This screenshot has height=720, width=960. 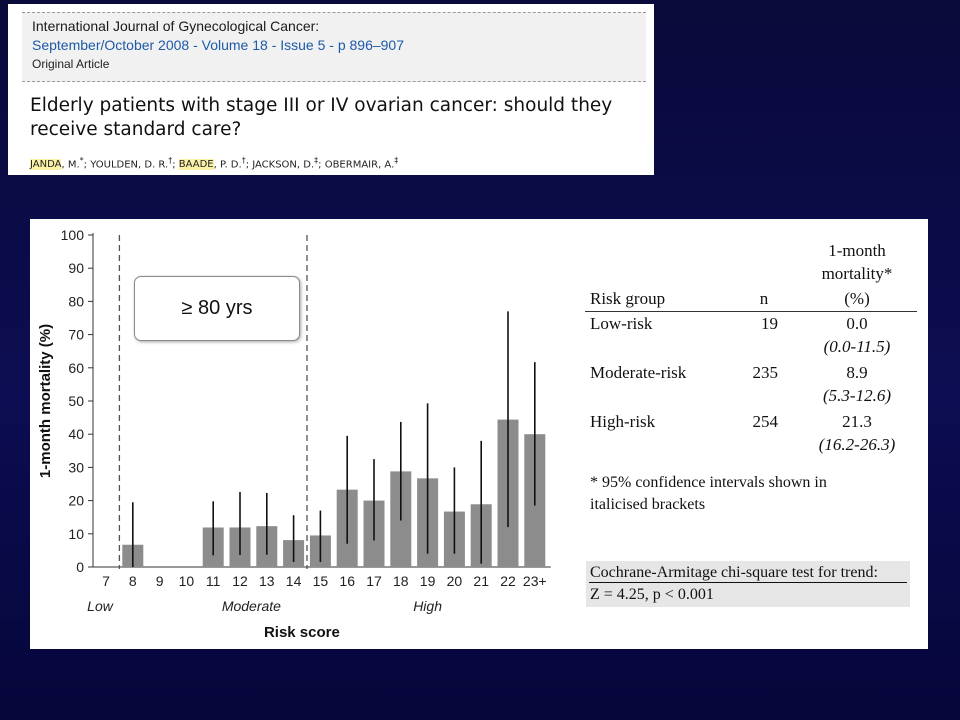 I want to click on y-tick-label: 90, so click(x=76, y=268).